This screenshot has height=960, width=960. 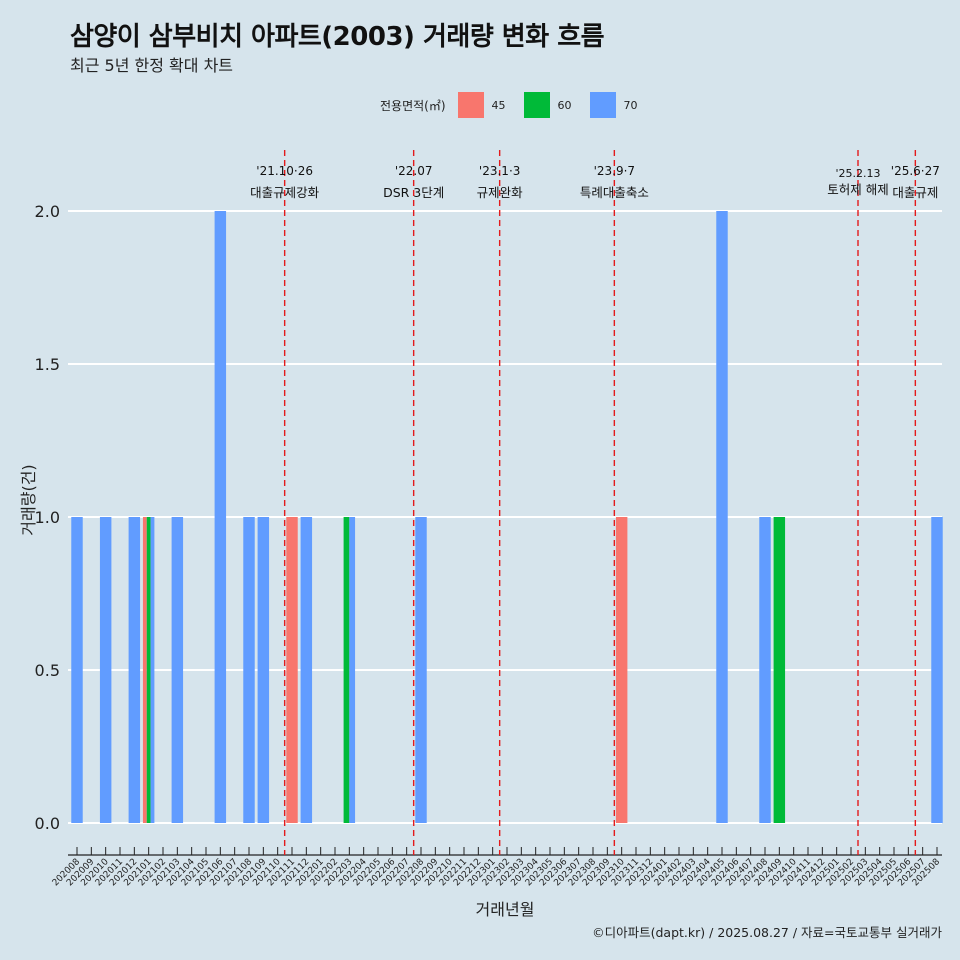 What do you see at coordinates (514, 105) in the screenshot?
I see `legend: 전용면적(㎡) 45 60 70` at bounding box center [514, 105].